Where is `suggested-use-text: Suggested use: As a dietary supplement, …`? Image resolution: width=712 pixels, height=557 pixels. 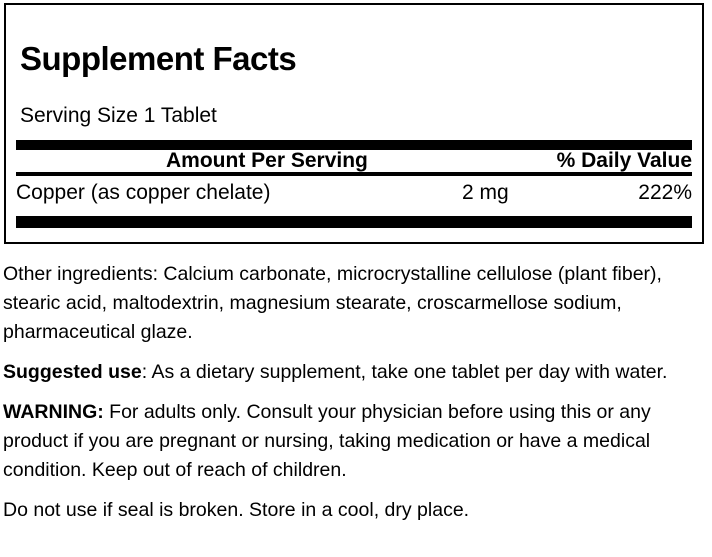
suggested-use-text: Suggested use: As a dietary supplement, … is located at coordinates (357, 372).